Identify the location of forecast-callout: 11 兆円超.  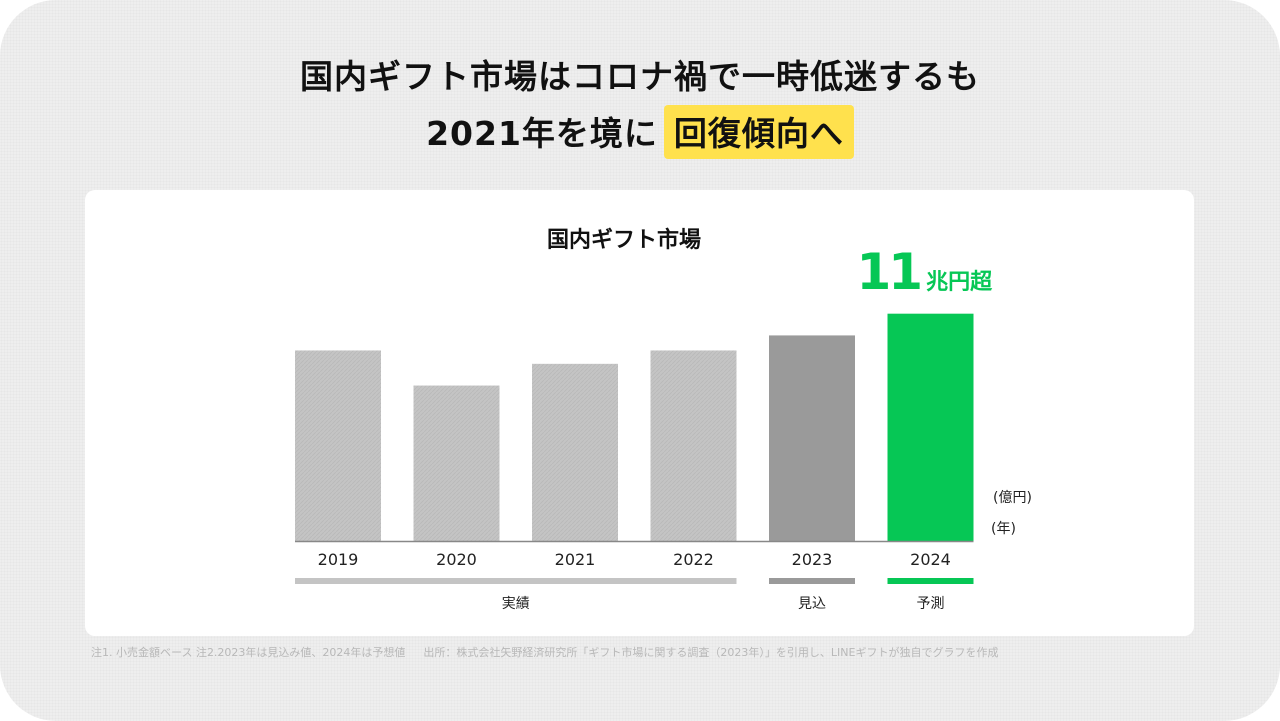
(925, 272).